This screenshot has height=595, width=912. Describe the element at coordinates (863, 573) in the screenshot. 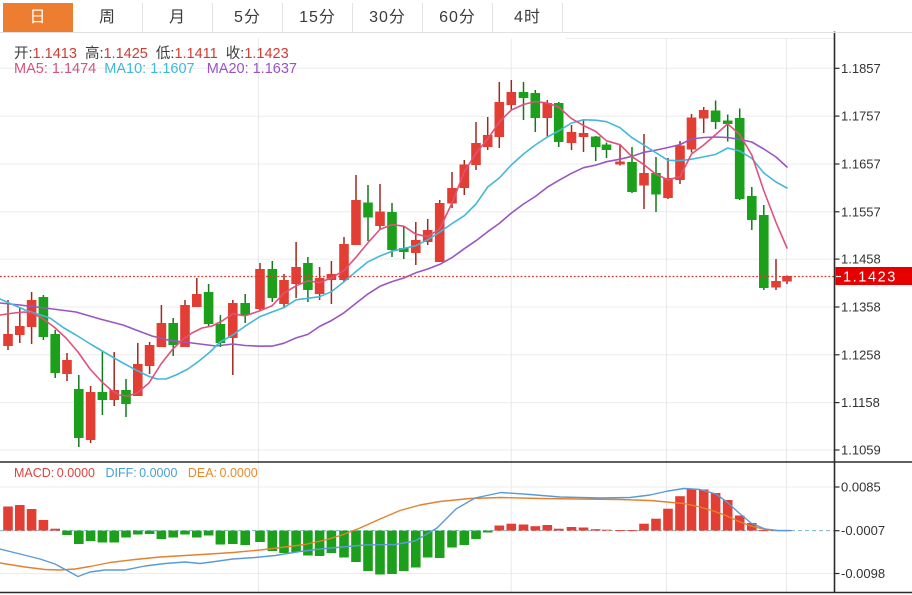

I see `svg-text: -0.0098` at that location.